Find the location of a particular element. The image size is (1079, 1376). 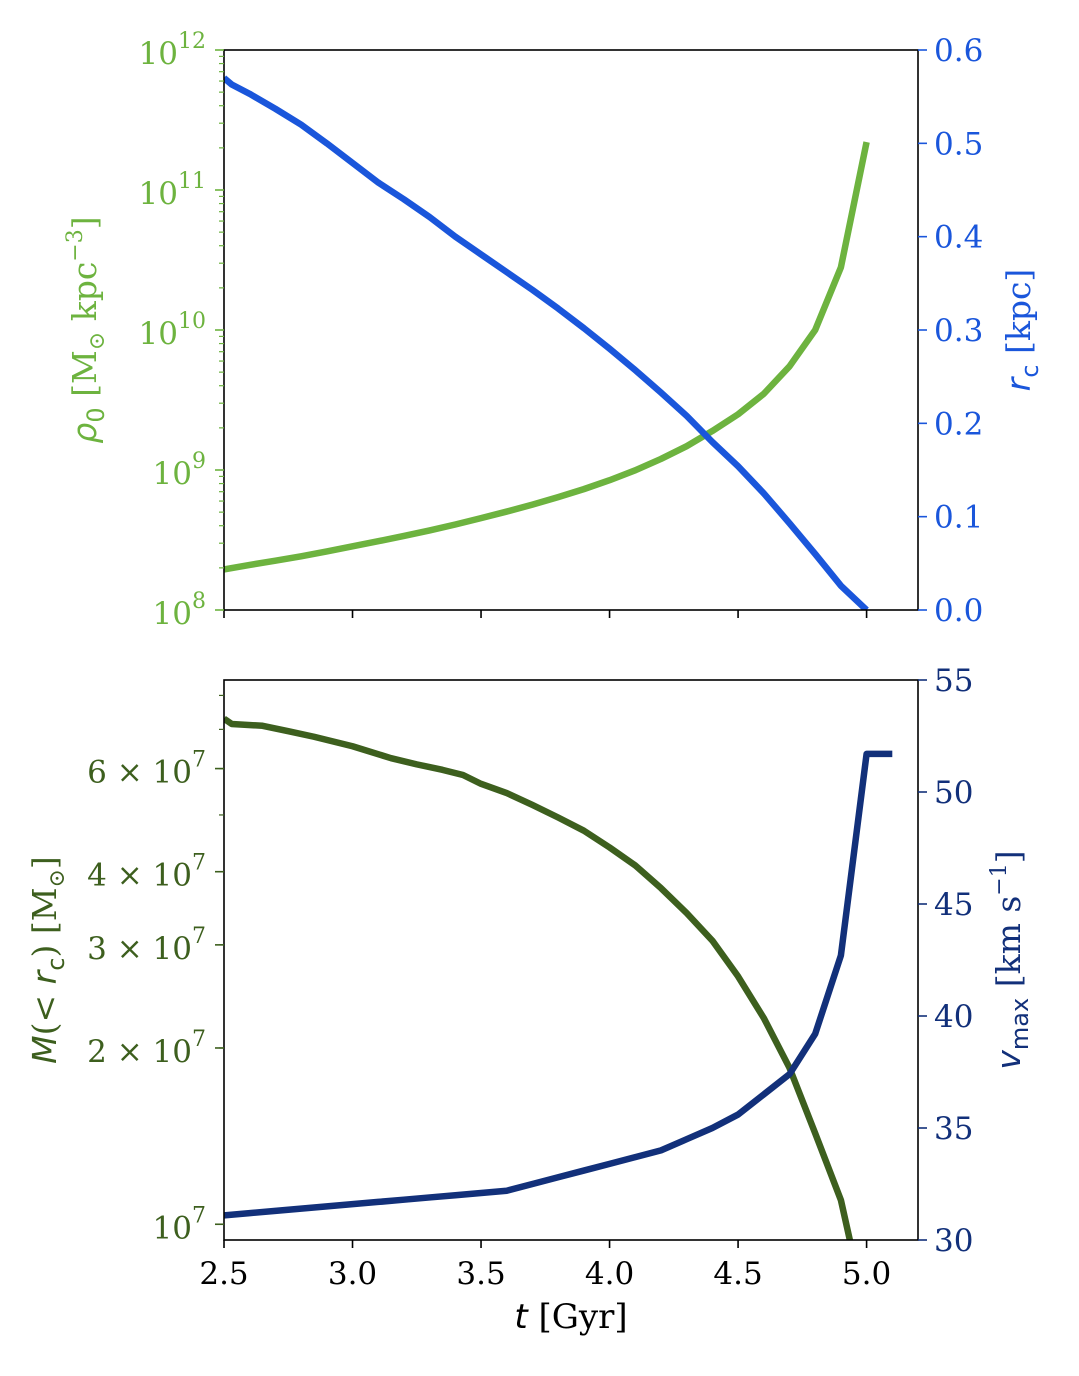

left-label-open: (< is located at coordinates (44, 1009).